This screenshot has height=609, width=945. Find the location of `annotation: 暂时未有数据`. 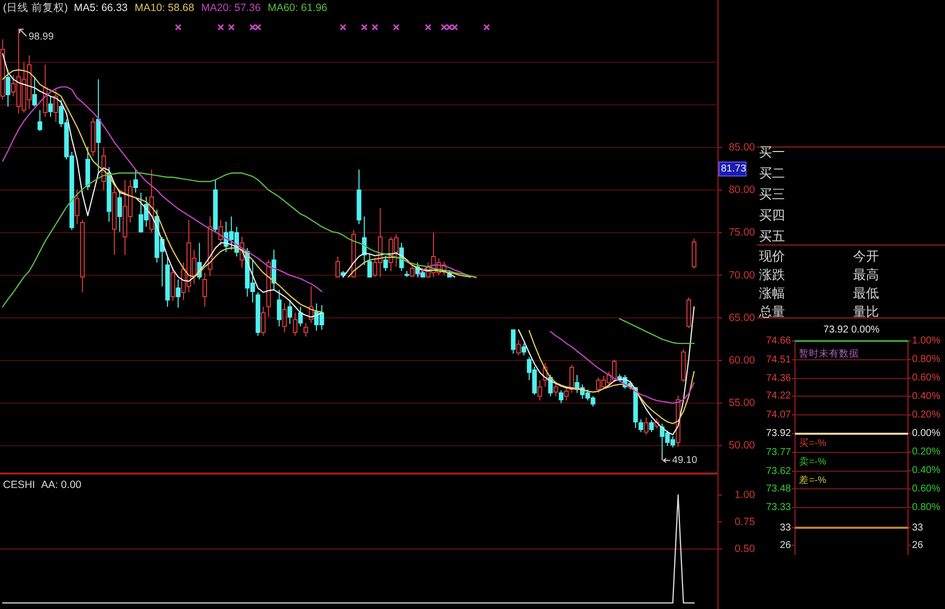

annotation: 暂时未有数据 is located at coordinates (829, 354).